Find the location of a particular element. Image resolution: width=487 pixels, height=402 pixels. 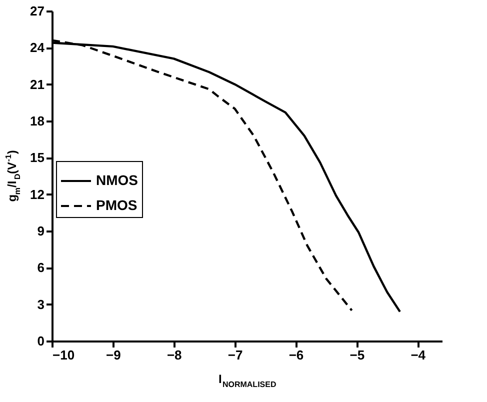

y-tick-label: 6 is located at coordinates (40, 268).